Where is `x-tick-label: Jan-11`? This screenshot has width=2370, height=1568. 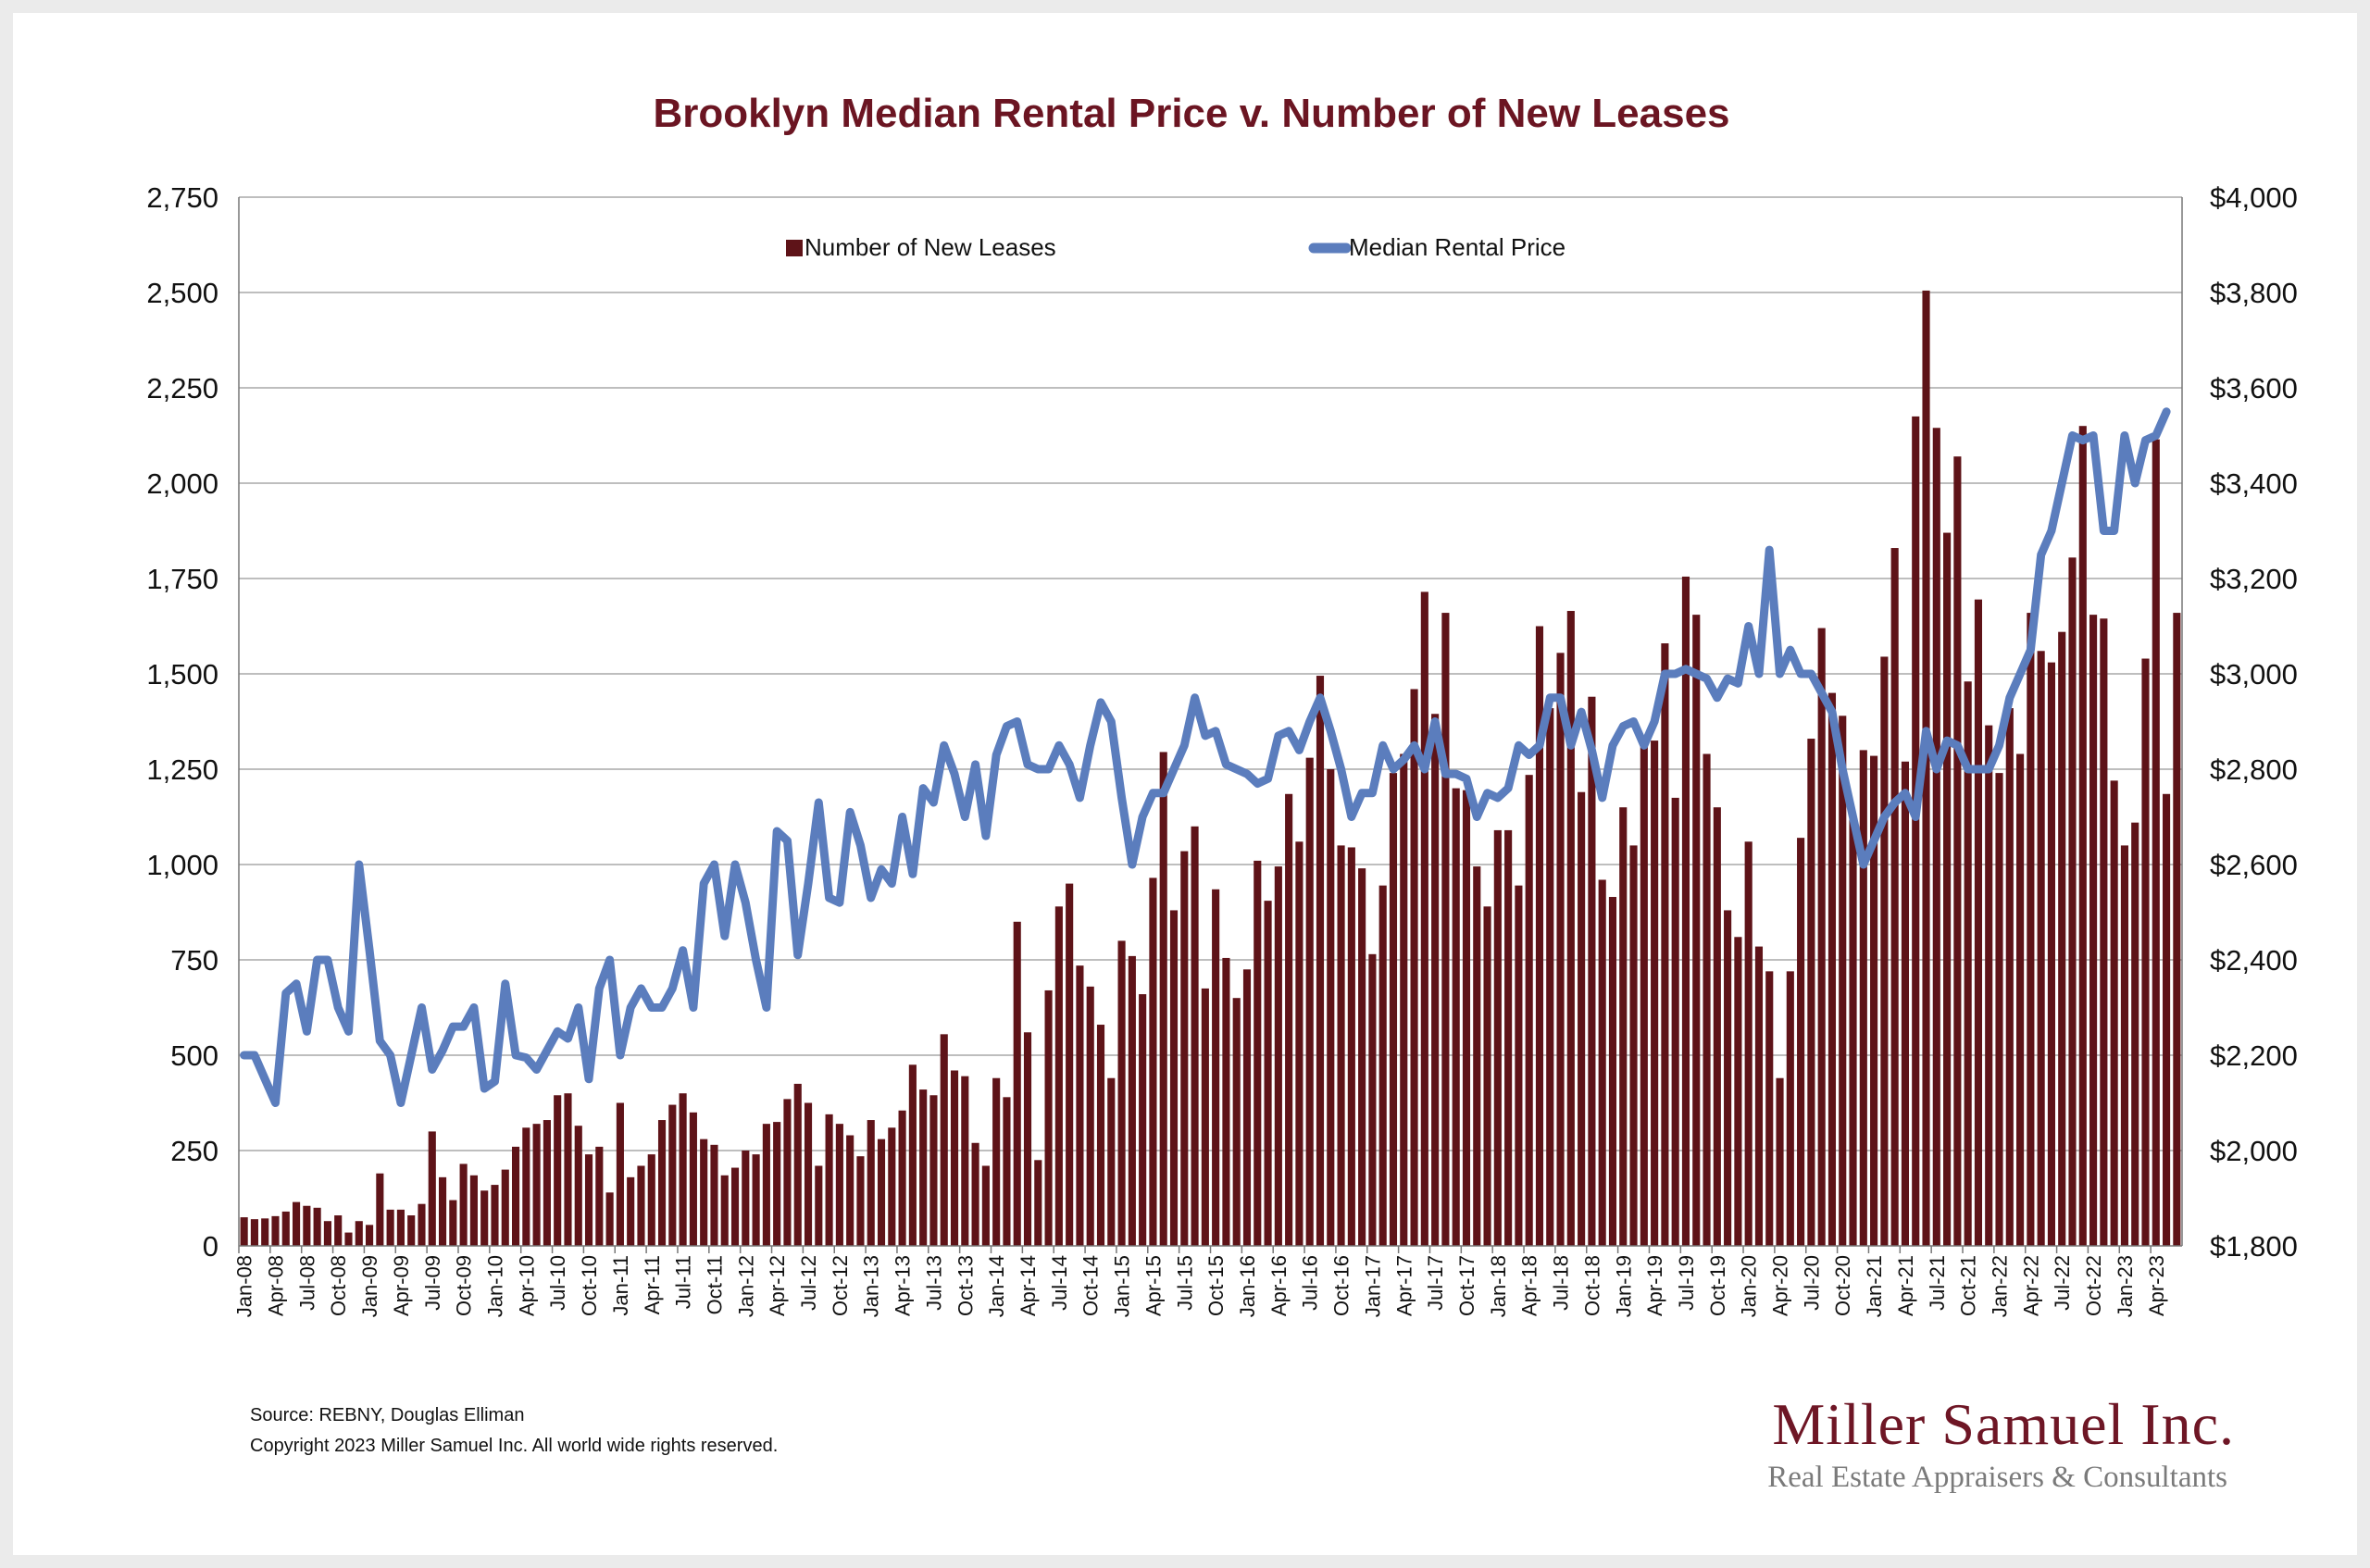 x-tick-label: Jan-11 is located at coordinates (620, 1285).